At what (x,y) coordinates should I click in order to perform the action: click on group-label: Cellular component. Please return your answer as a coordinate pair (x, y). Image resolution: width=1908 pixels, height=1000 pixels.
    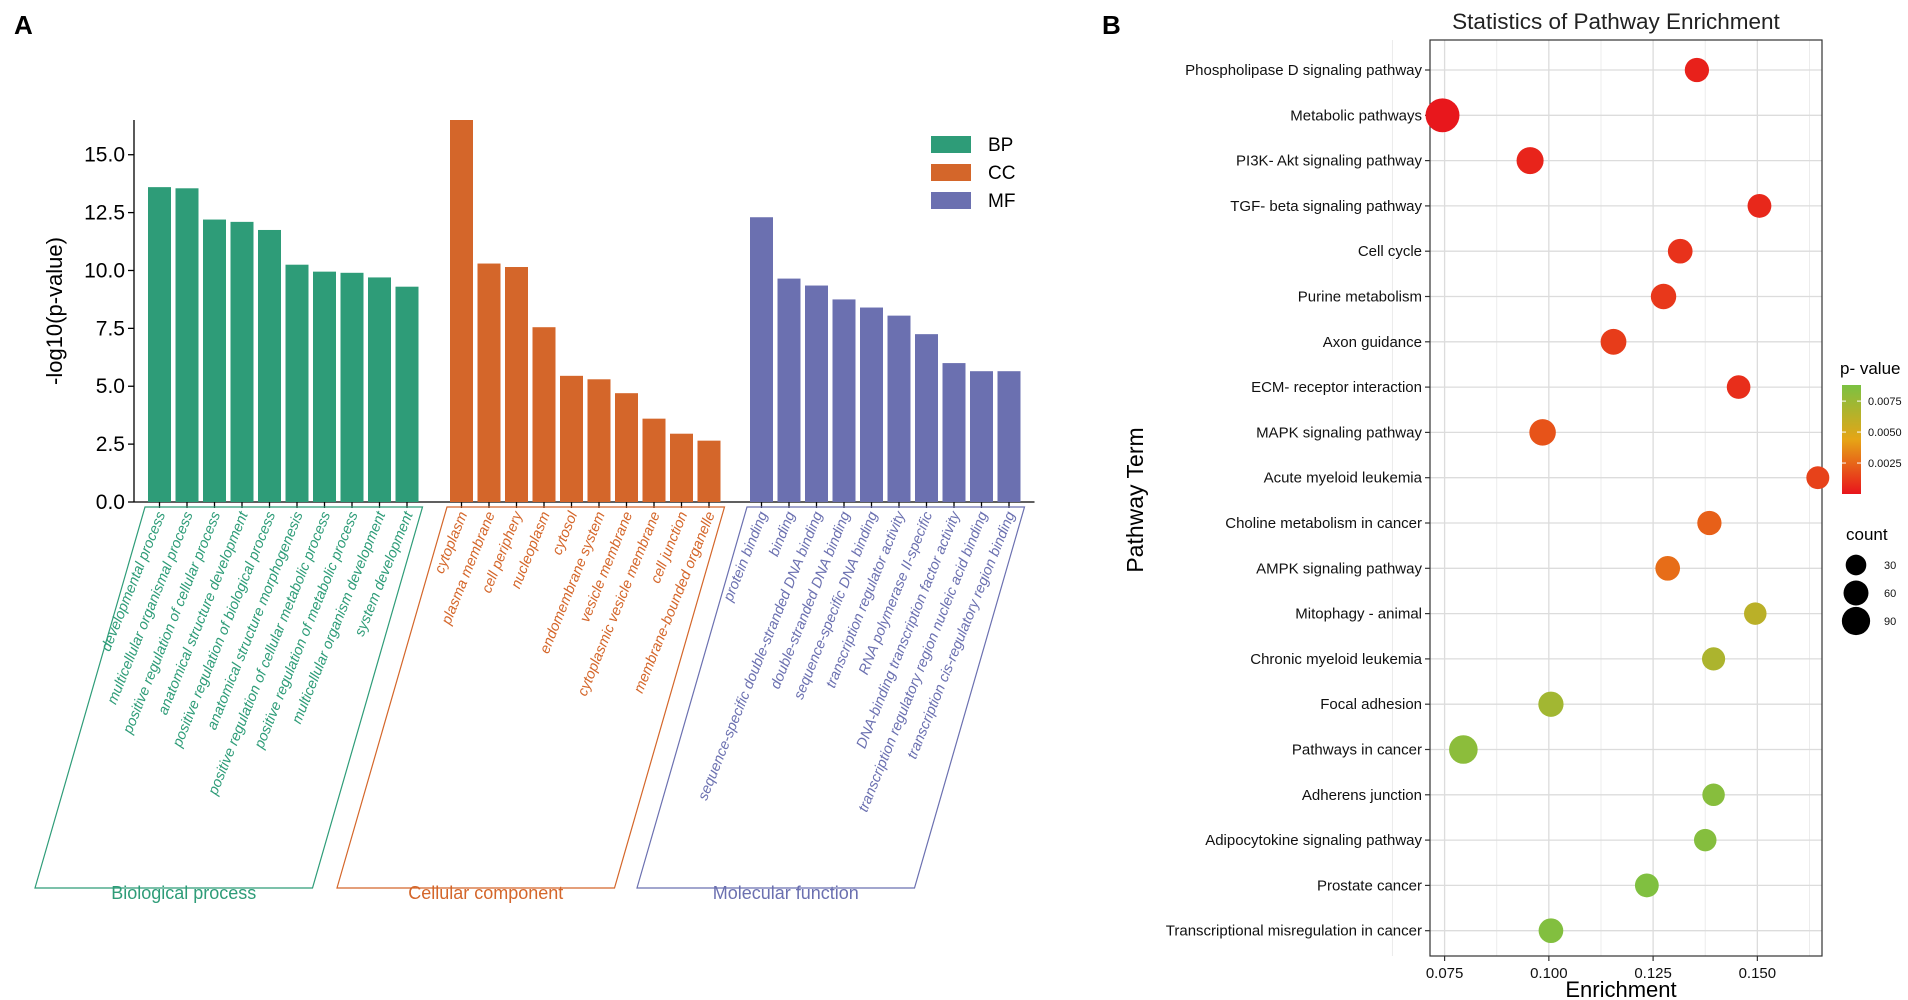
    Looking at the image, I should click on (485, 893).